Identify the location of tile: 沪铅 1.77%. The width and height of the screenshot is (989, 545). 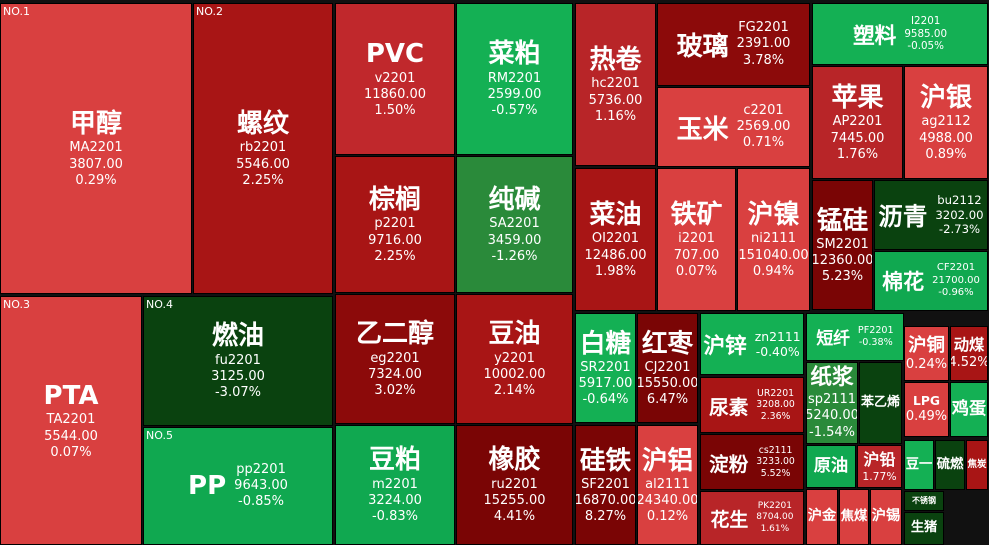
(879, 466).